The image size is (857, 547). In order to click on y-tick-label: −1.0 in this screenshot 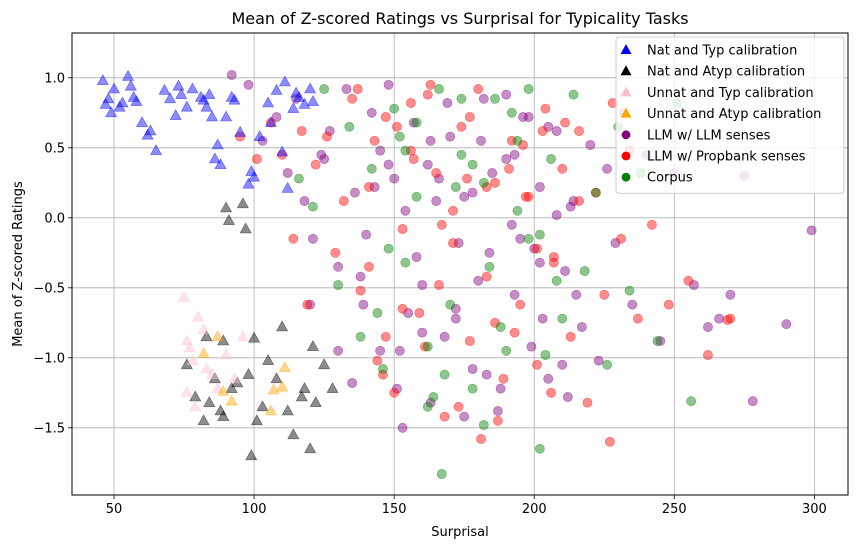, I will do `click(49, 358)`.